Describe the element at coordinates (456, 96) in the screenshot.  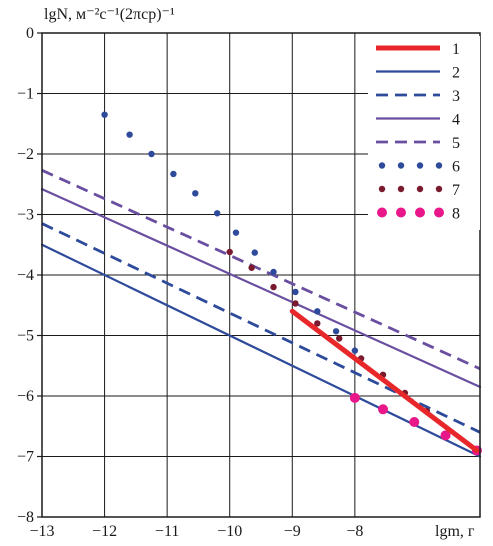
I see `legend-label-3: 3` at that location.